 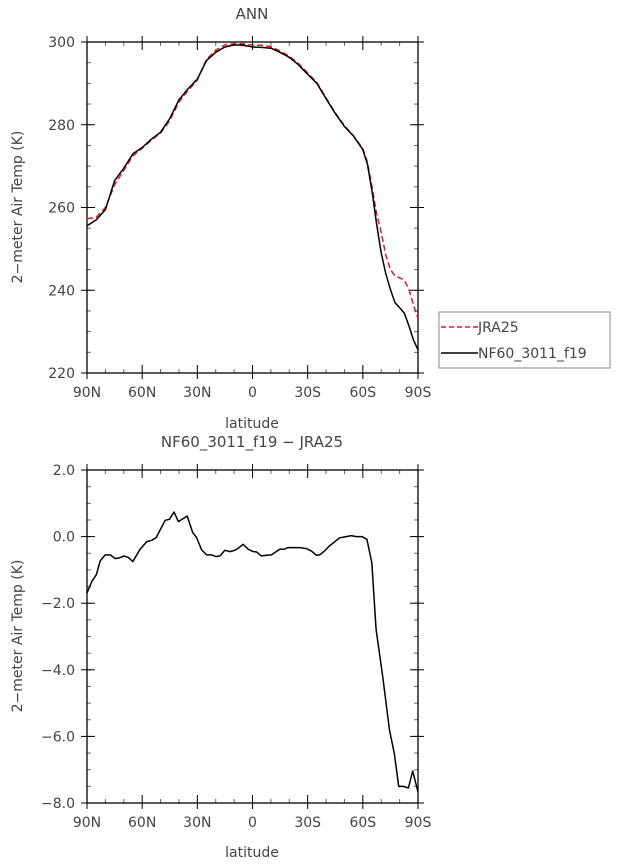 What do you see at coordinates (532, 354) in the screenshot?
I see `legend-label-model: NF60_3011_f19` at bounding box center [532, 354].